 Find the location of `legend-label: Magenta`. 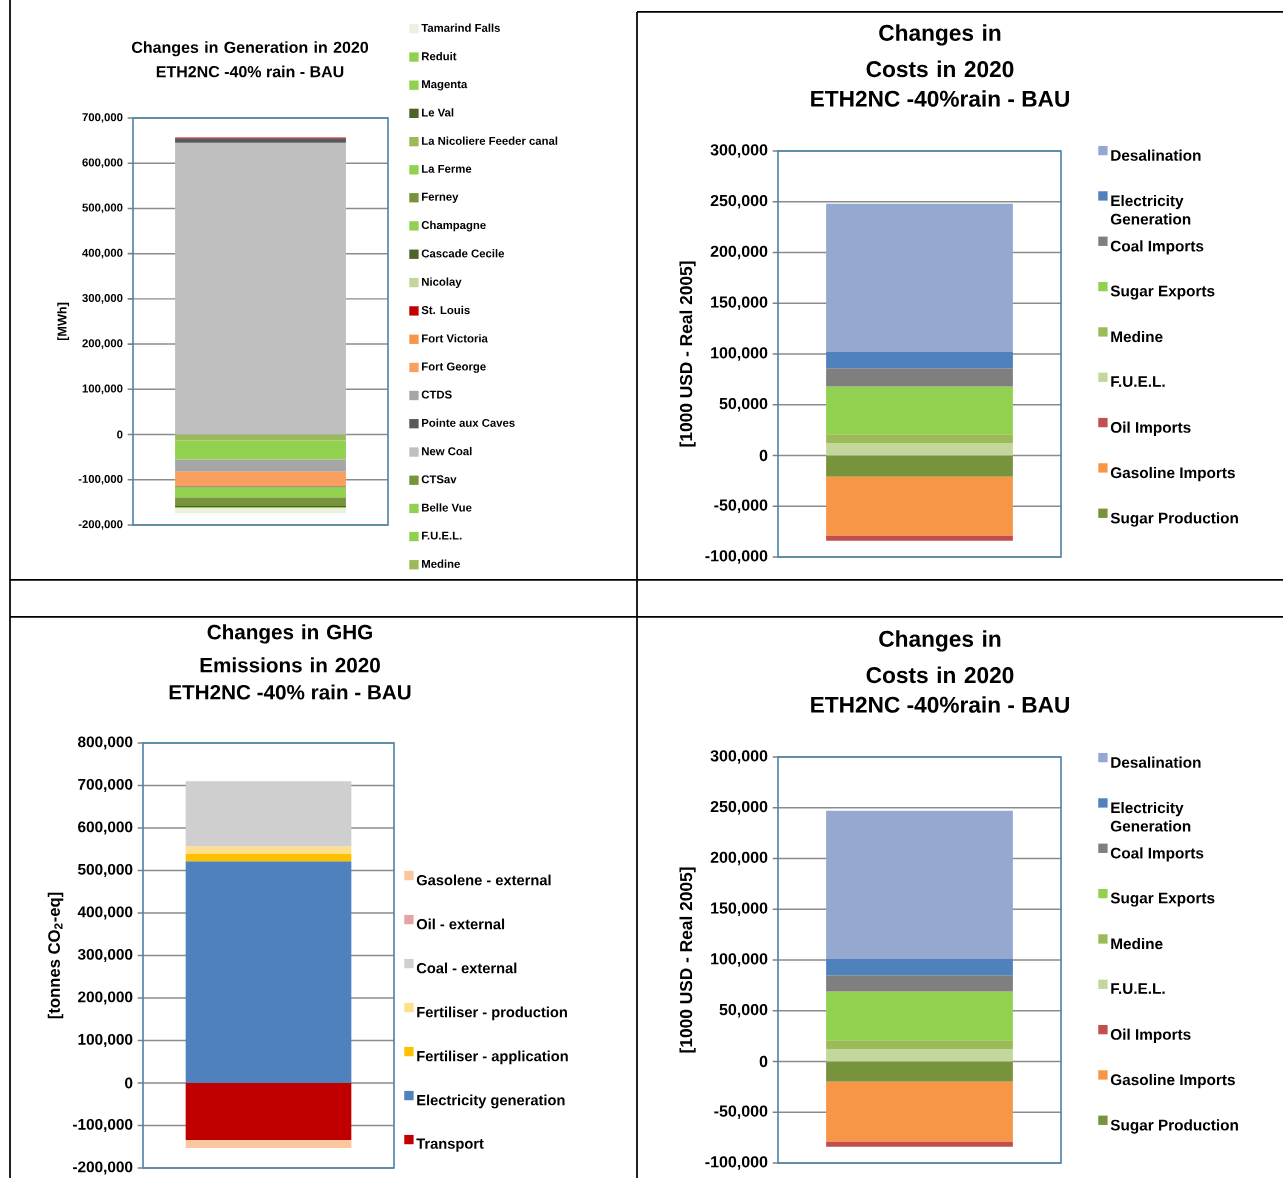

legend-label: Magenta is located at coordinates (445, 85).